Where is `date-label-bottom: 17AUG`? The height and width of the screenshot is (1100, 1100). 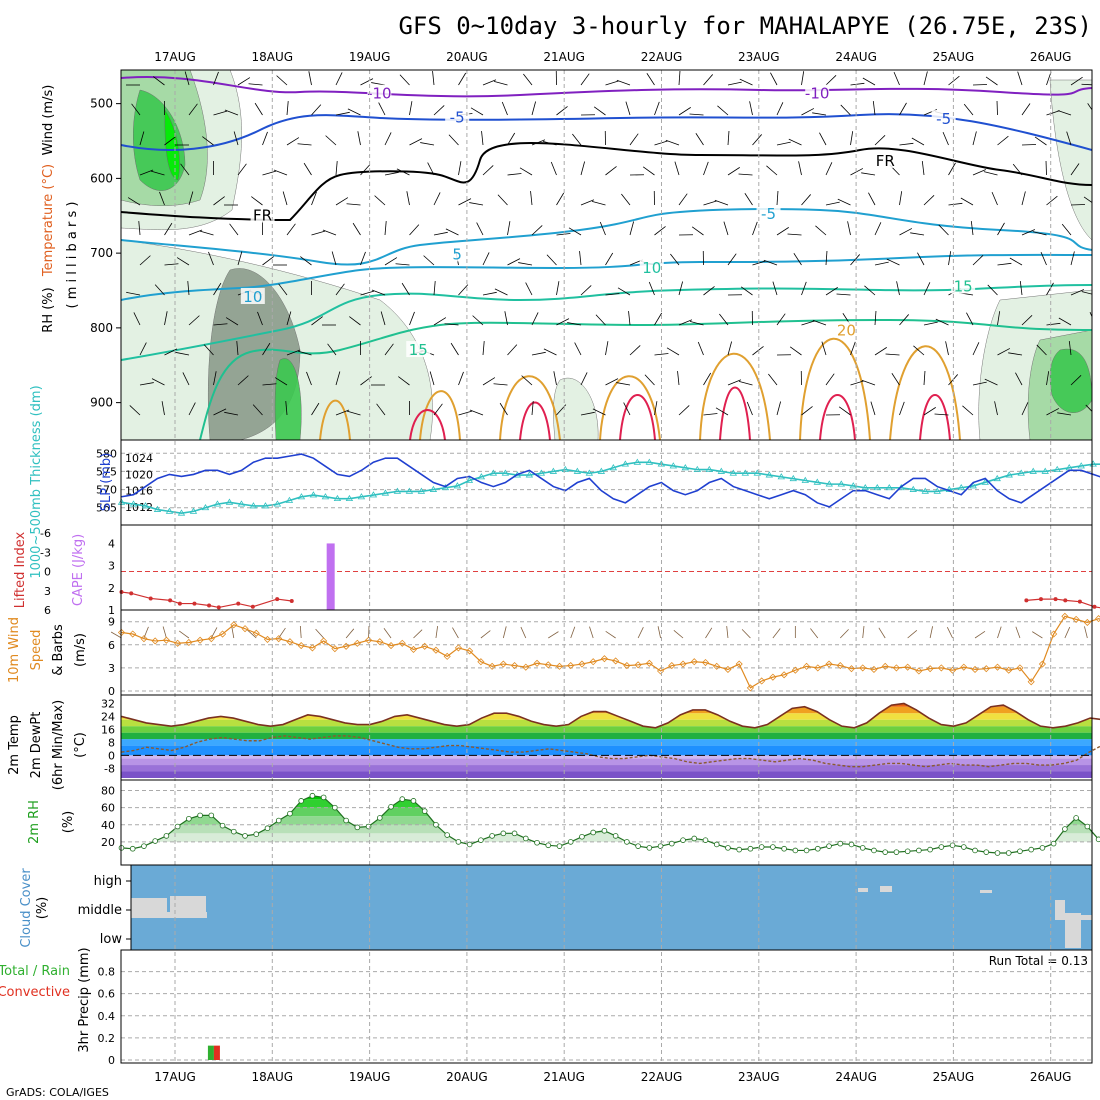 date-label-bottom: 17AUG is located at coordinates (175, 1077).